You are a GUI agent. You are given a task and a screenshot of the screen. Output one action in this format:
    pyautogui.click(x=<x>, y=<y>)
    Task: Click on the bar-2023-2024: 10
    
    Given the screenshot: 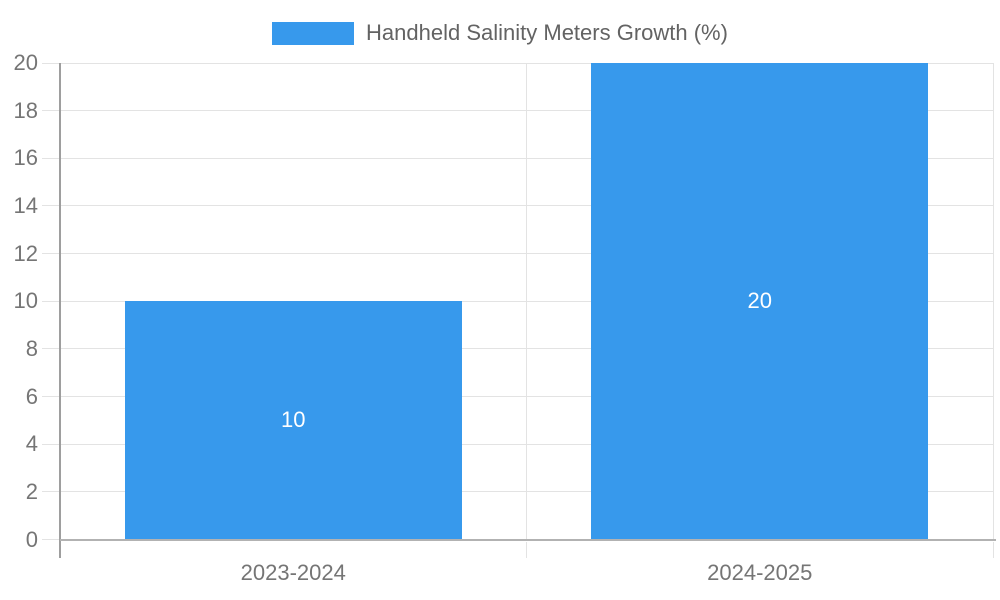 What is the action you would take?
    pyautogui.click(x=293, y=420)
    